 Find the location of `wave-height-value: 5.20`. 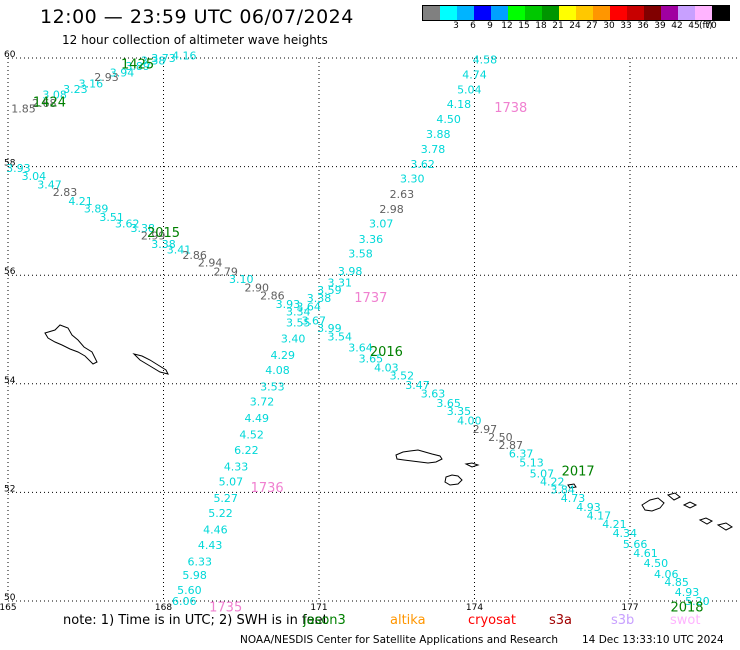

wave-height-value: 5.20 is located at coordinates (697, 601).